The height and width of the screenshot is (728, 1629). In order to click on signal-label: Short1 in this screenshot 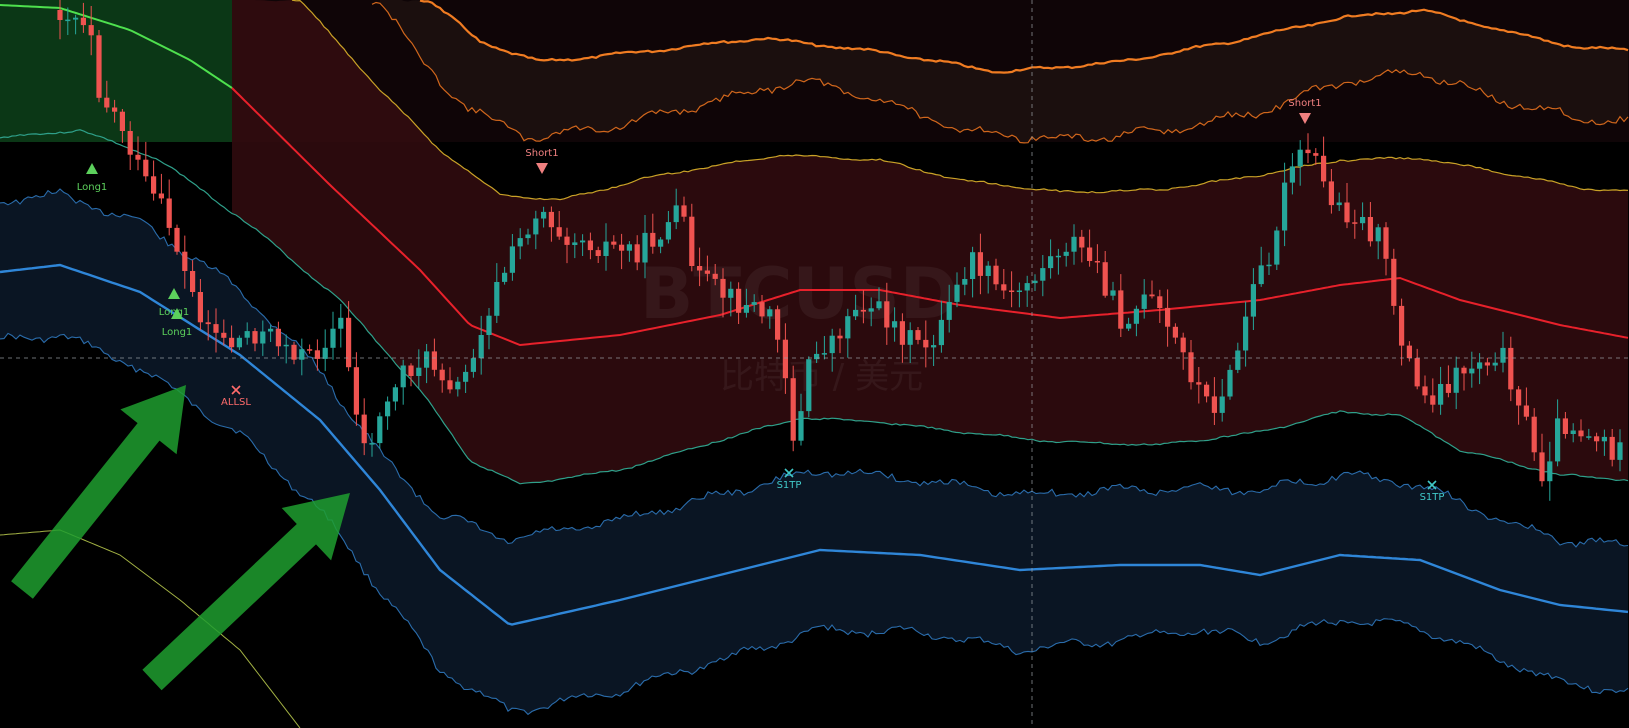, I will do `click(1304, 103)`.